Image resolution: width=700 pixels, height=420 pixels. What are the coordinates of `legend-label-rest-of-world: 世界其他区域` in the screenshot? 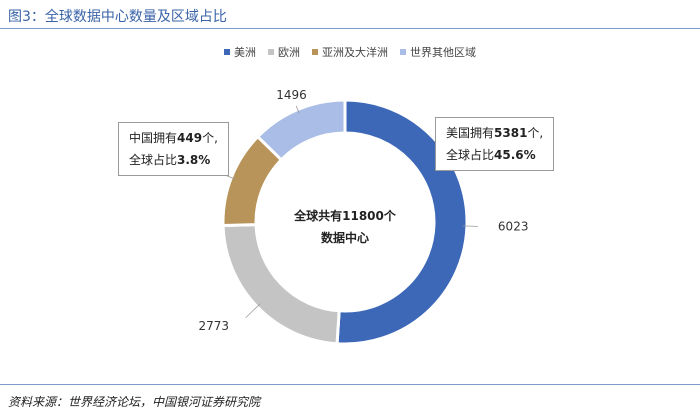 It's located at (443, 52).